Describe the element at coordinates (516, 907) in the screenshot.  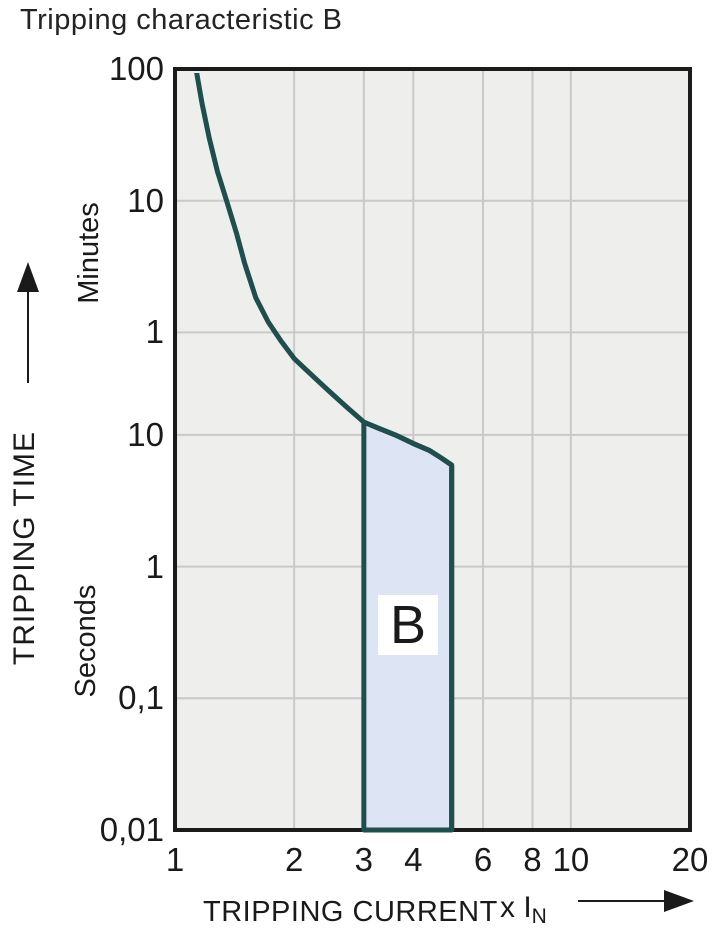
I see `x-axis-multiplier-text: x I` at that location.